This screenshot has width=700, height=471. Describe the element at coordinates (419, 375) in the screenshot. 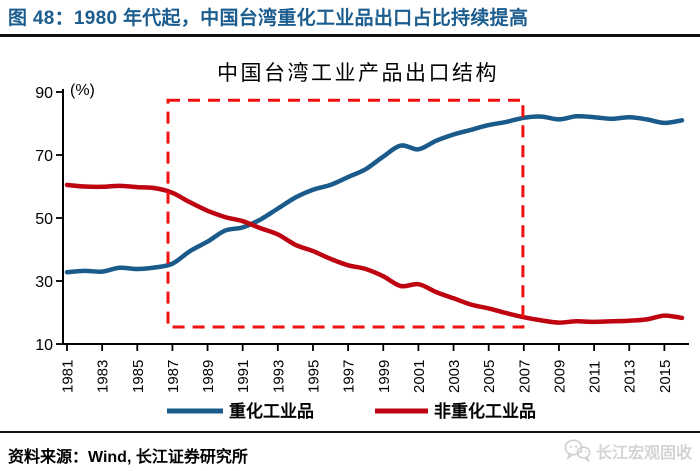

I see `x-tick-label: 2001` at that location.